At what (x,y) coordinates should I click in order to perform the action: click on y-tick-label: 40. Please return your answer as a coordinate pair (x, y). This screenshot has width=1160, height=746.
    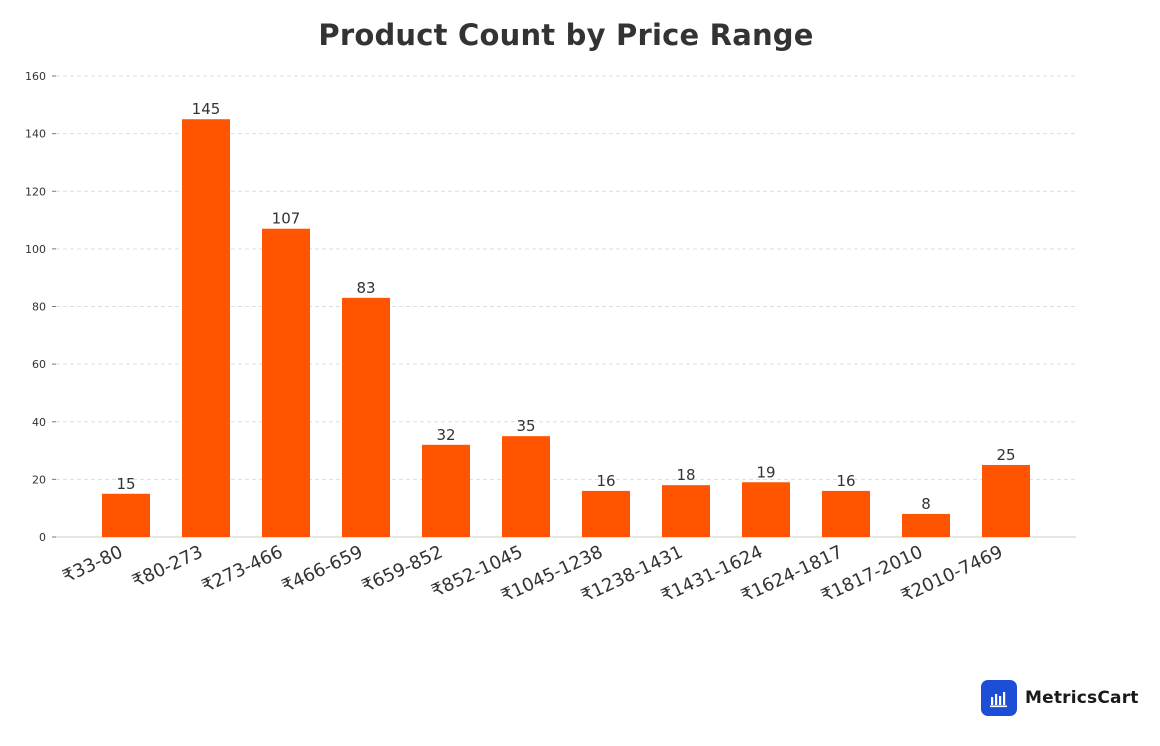
    Looking at the image, I should click on (39, 422).